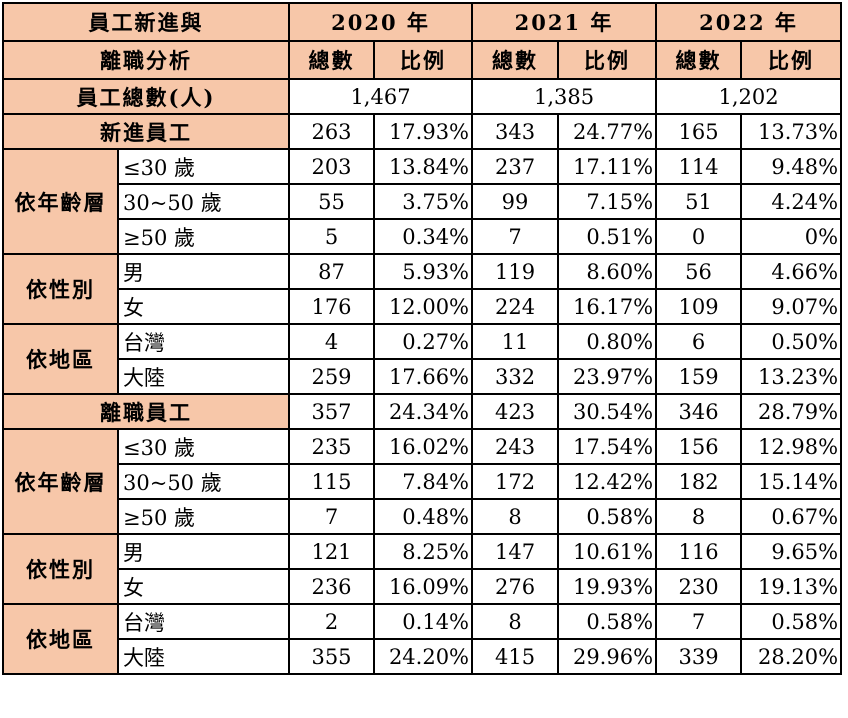 Image resolution: width=848 pixels, height=718 pixels. I want to click on group-label: 依地區, so click(60, 359).